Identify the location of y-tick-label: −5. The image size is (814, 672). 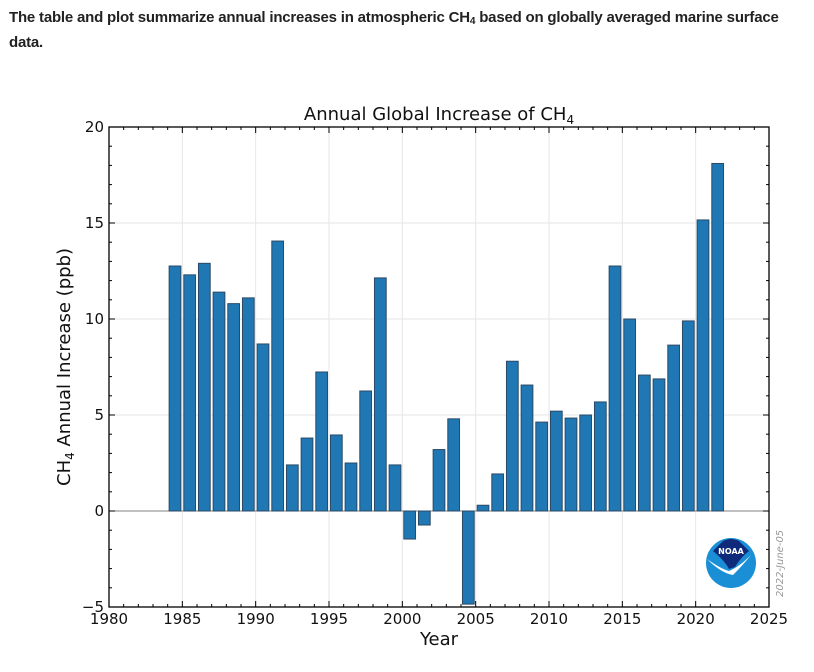
(93, 607).